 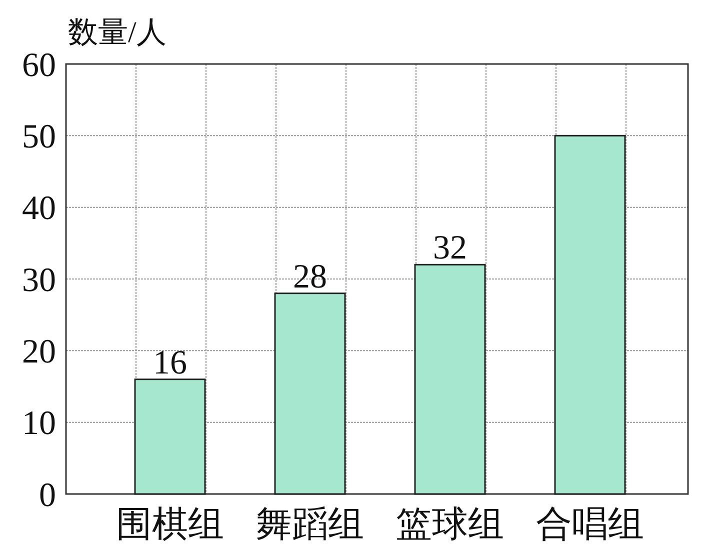 I want to click on x-tick-label: 舞蹈组, so click(x=310, y=524).